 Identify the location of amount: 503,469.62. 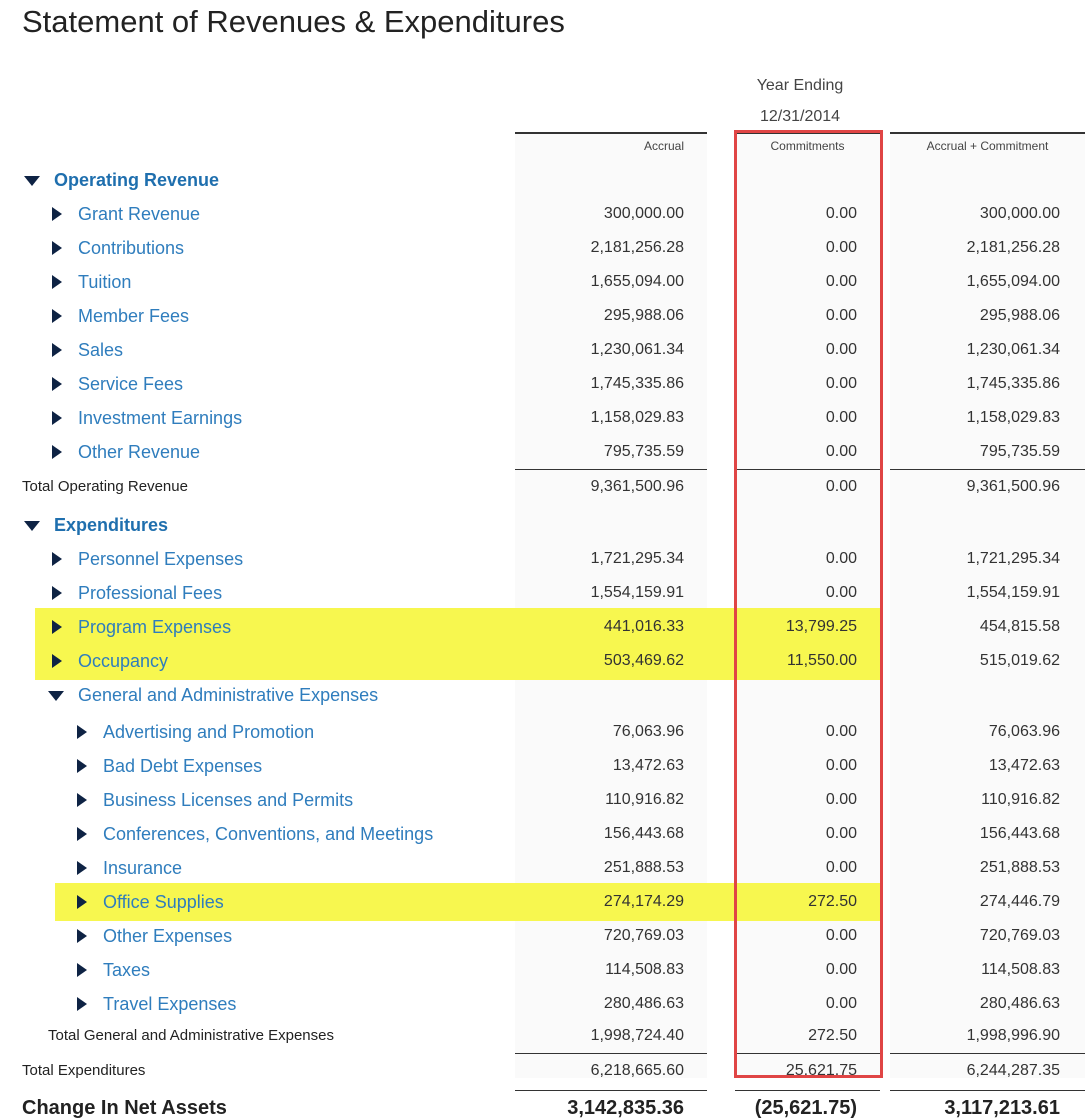
(643, 660).